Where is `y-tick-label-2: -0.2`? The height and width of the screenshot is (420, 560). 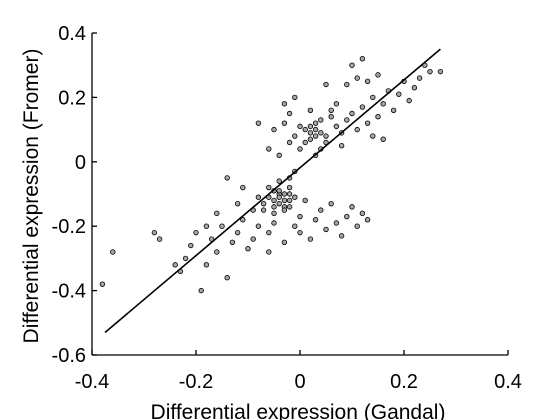
y-tick-label-2: -0.2 is located at coordinates (69, 227).